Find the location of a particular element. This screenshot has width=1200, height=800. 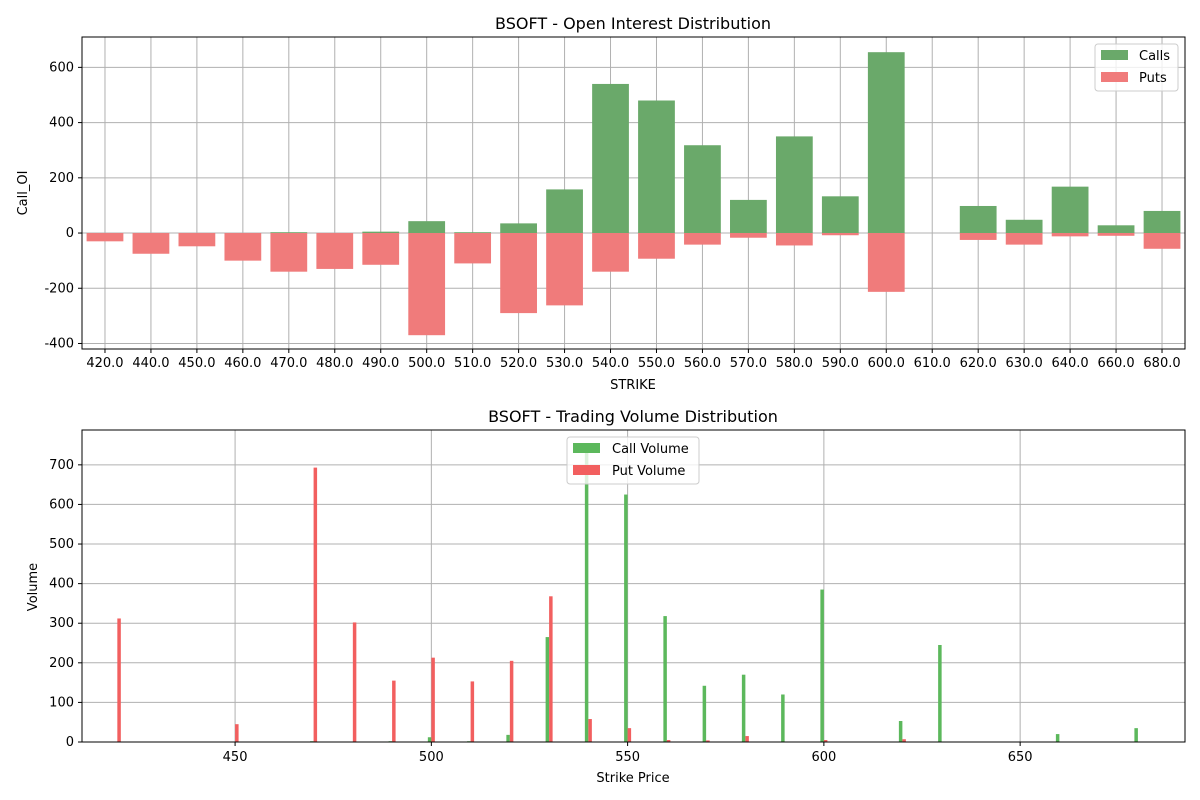

oi-y-tick-label: -200 is located at coordinates (59, 288).